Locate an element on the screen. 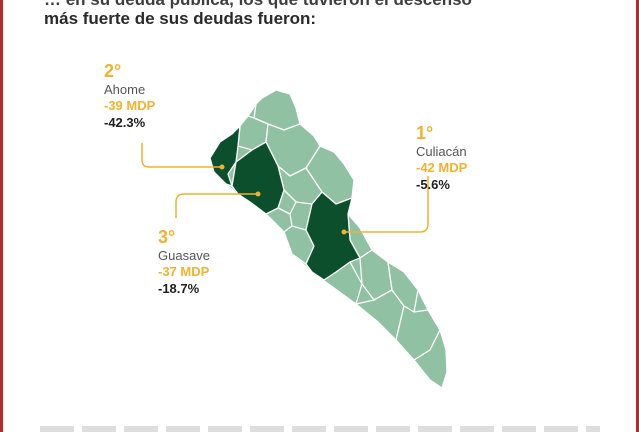  frame-border-right is located at coordinates (637, 216).